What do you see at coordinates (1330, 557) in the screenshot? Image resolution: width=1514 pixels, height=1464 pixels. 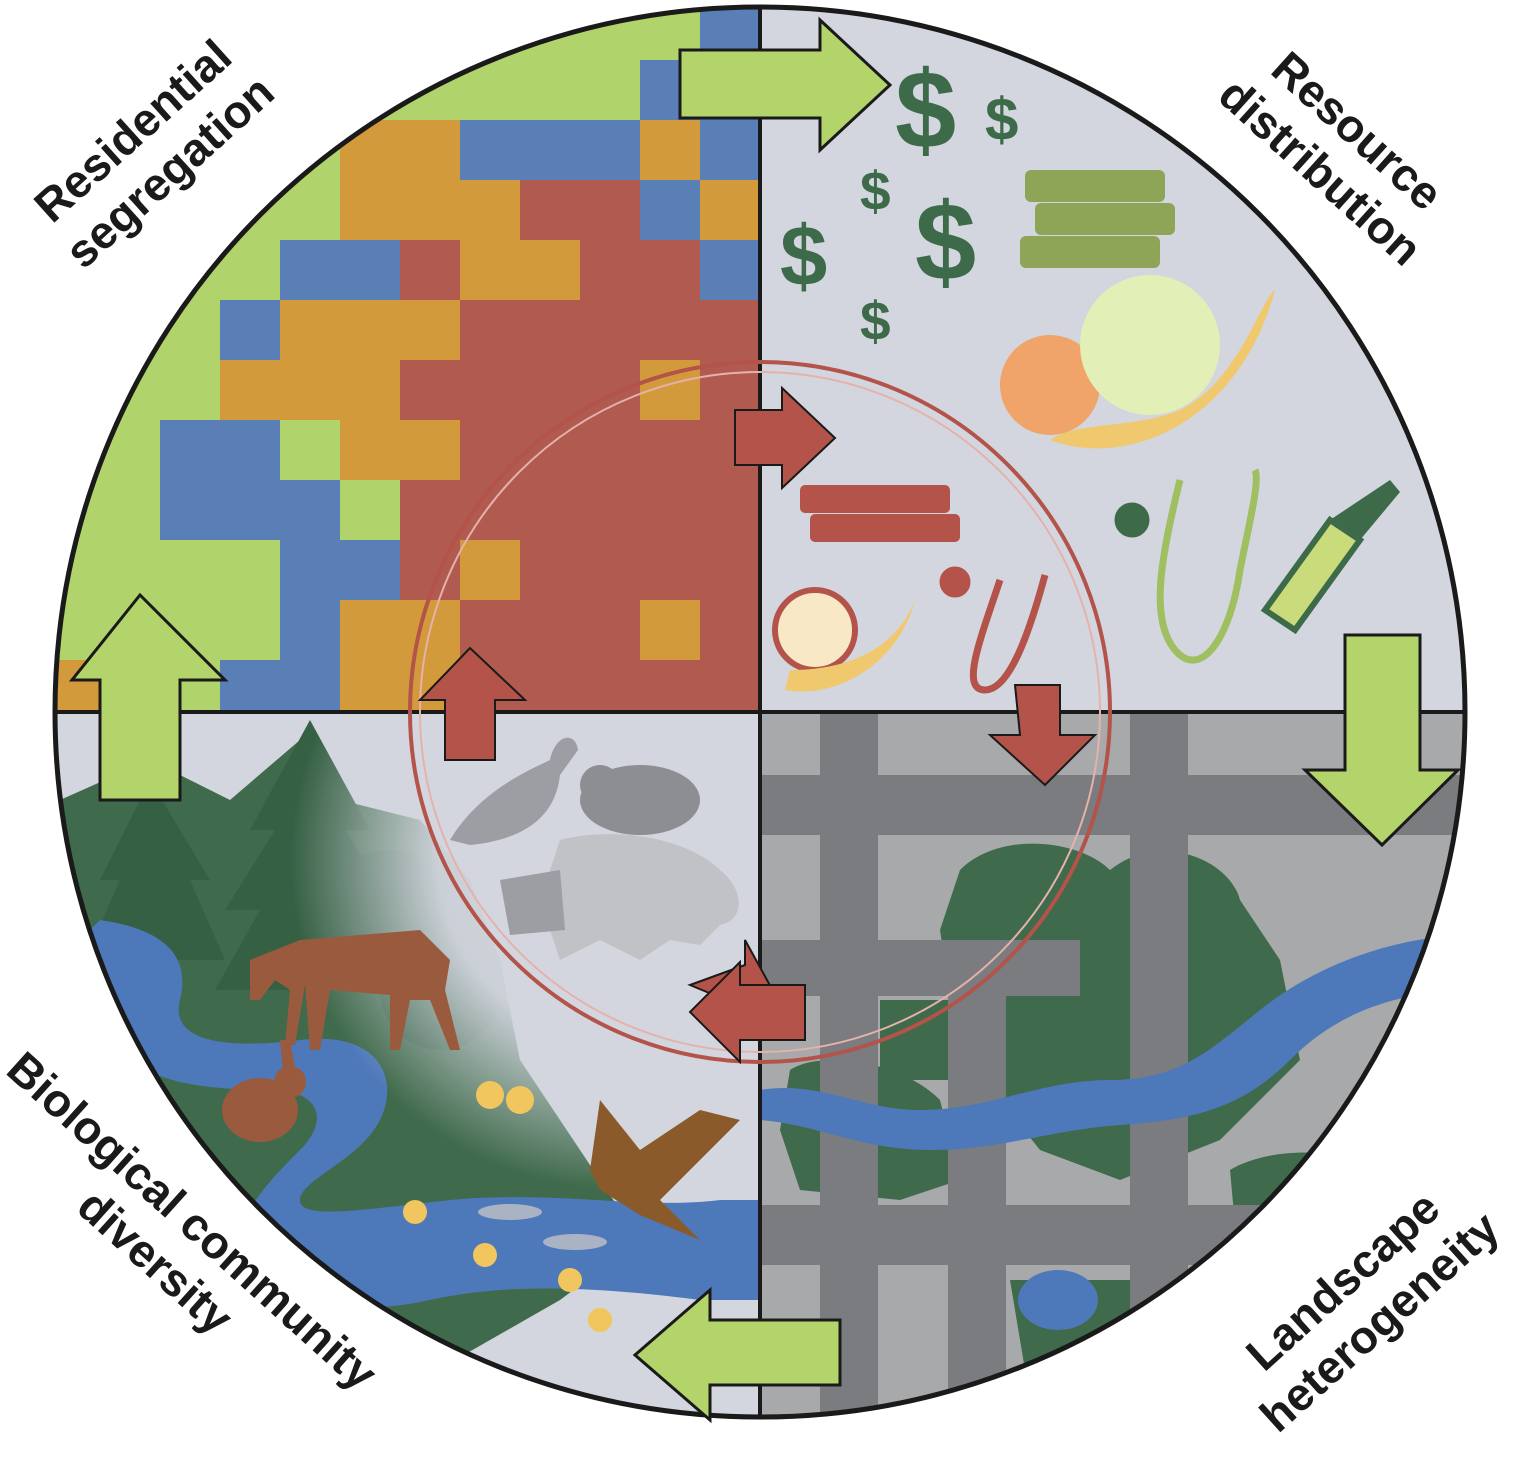 I see `syringe-icon` at bounding box center [1330, 557].